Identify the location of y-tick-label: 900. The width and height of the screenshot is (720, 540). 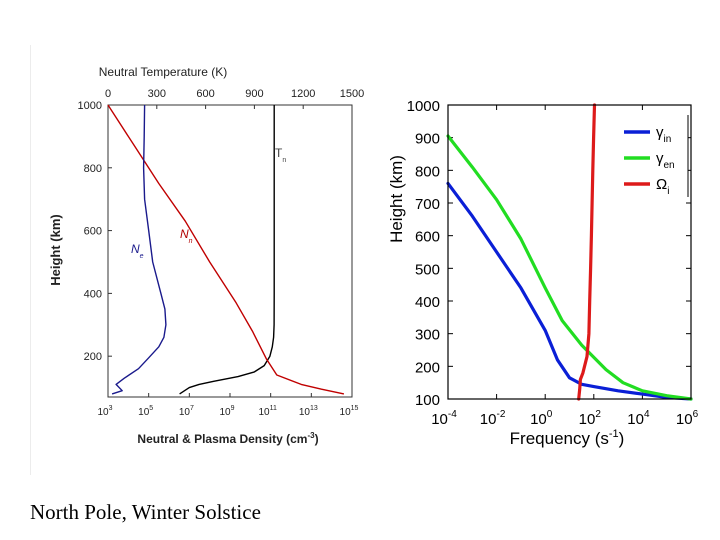
(427, 139).